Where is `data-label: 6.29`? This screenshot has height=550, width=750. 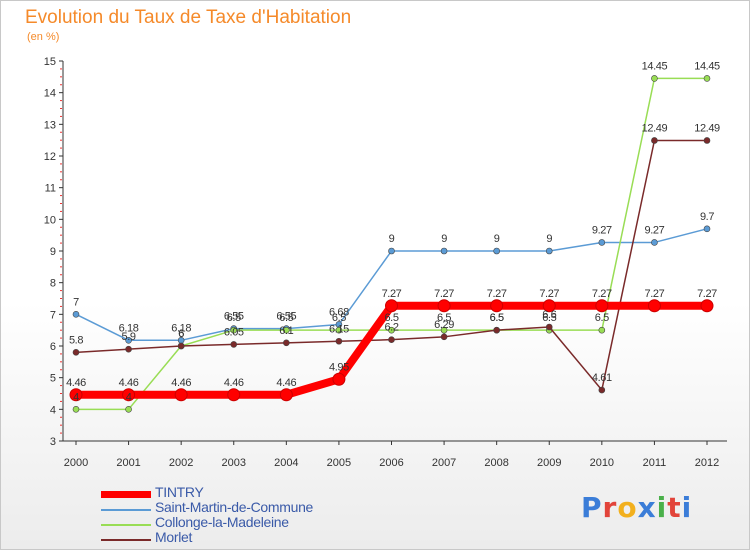 data-label: 6.29 is located at coordinates (444, 325).